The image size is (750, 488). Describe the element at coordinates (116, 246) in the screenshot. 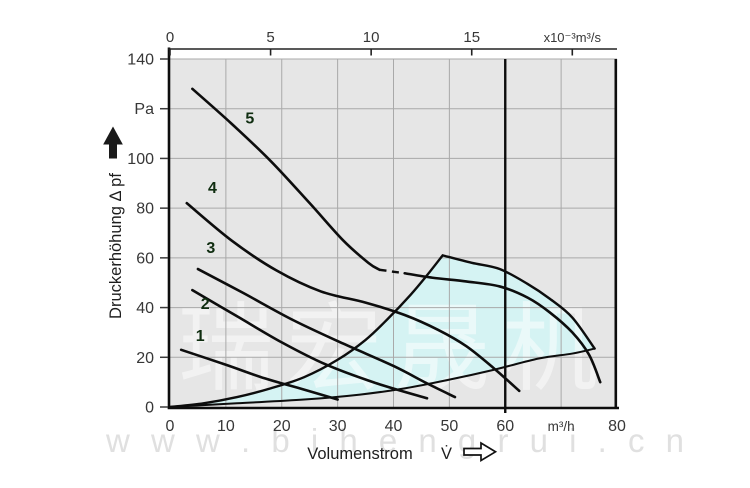

I see `y-axis-title: Druckerhöhung Δ pf` at that location.